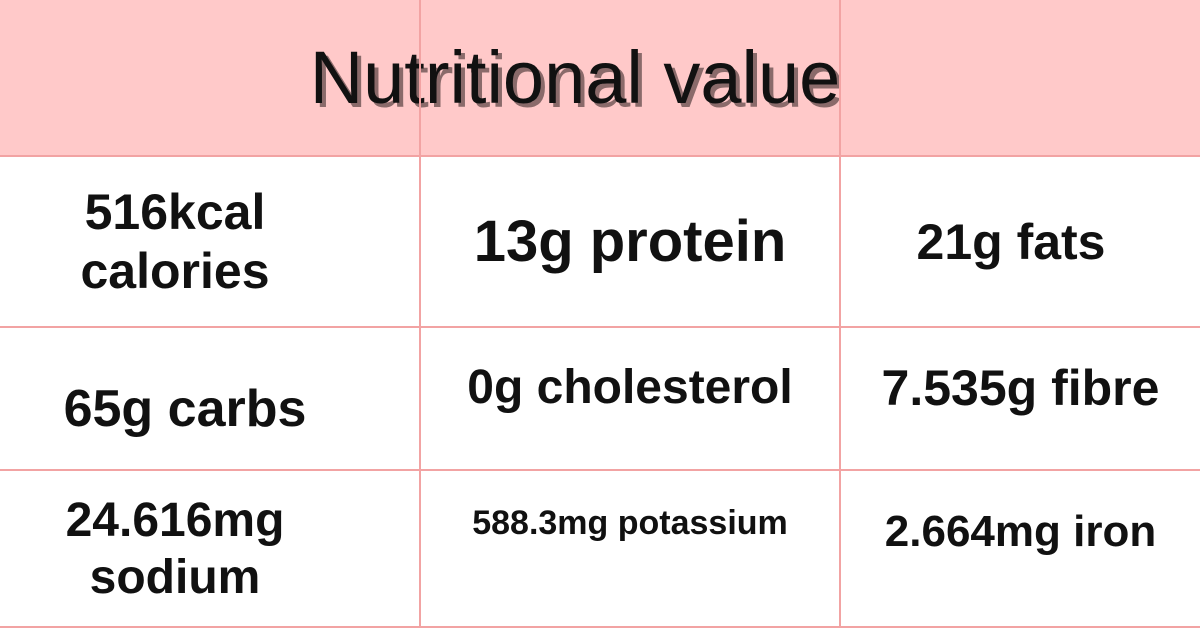 The image size is (1200, 628). What do you see at coordinates (1020, 387) in the screenshot?
I see `table-cell: 7.535g fibre` at bounding box center [1020, 387].